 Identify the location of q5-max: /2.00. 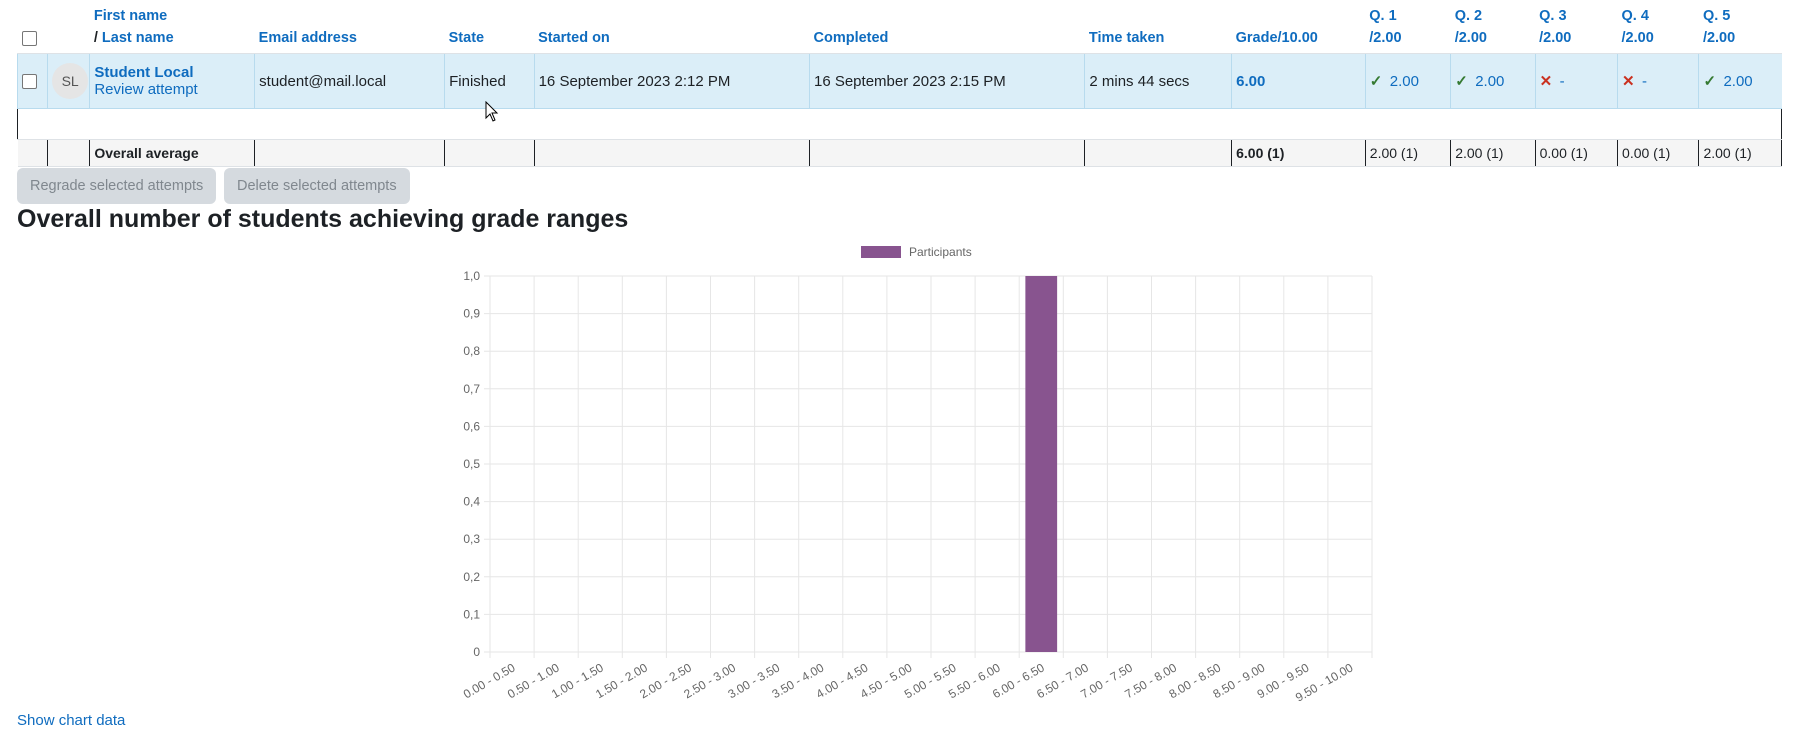
(1719, 38).